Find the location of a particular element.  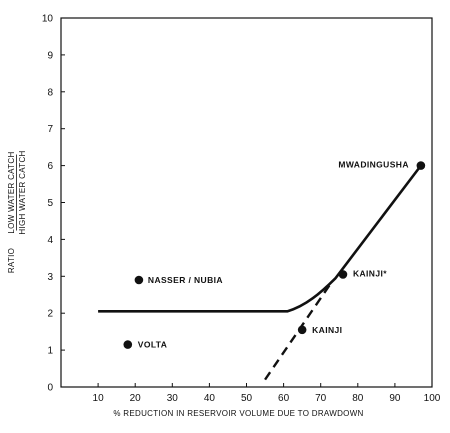

x-tick-label: 100 is located at coordinates (432, 398).